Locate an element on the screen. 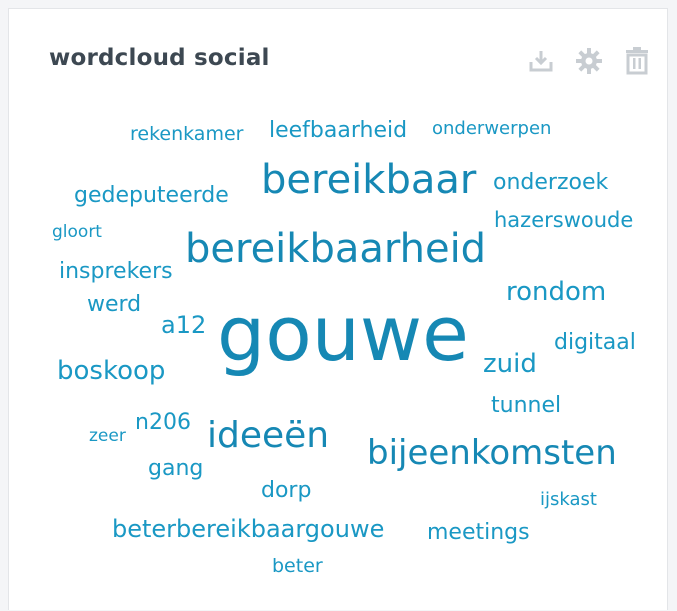 The height and width of the screenshot is (611, 677). word-bijeenkomsten: bijeenkomsten is located at coordinates (492, 453).